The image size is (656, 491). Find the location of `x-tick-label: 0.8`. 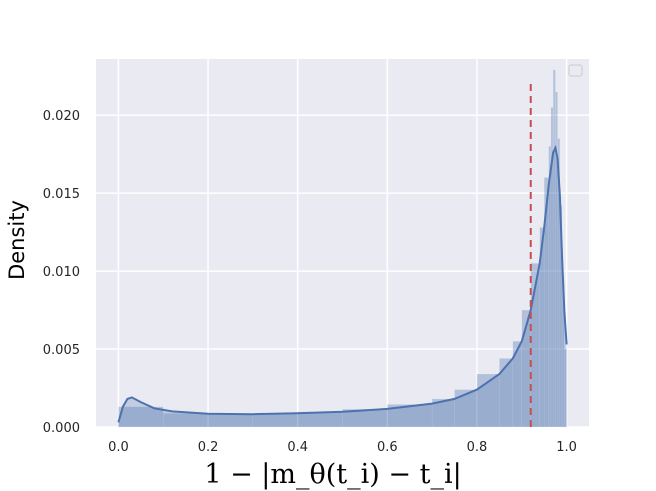

x-tick-label: 0.8 is located at coordinates (477, 447).